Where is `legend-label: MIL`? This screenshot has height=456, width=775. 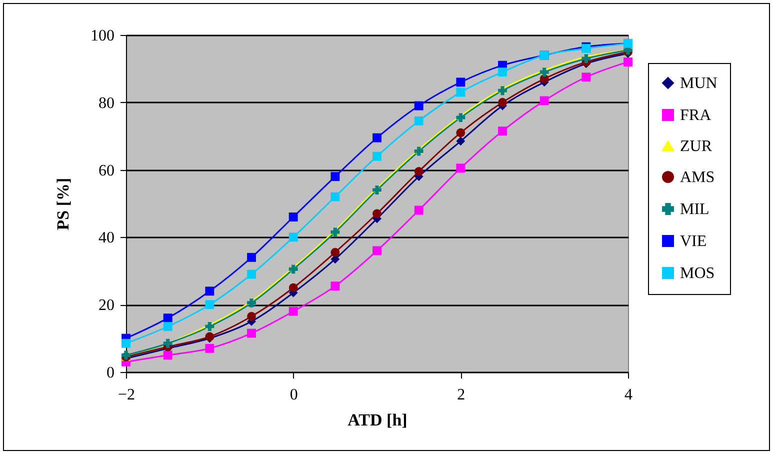
legend-label: MIL is located at coordinates (695, 209).